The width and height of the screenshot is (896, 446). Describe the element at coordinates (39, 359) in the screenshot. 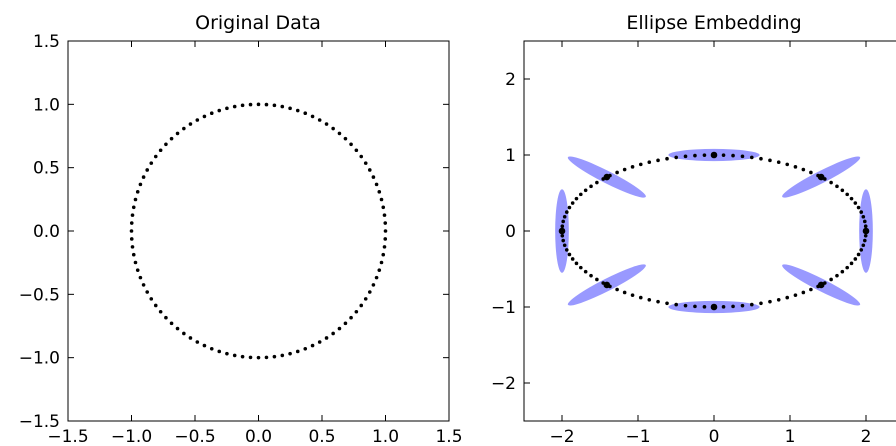

I see `y-tick-label: −1.0` at that location.